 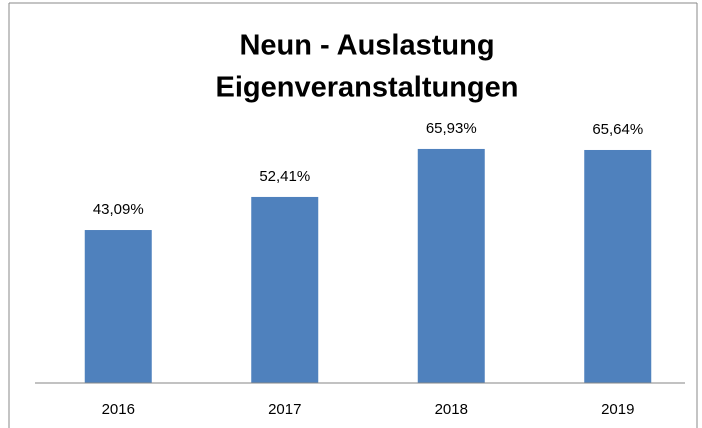 I want to click on x-tick-label: 2017, so click(x=284, y=409).